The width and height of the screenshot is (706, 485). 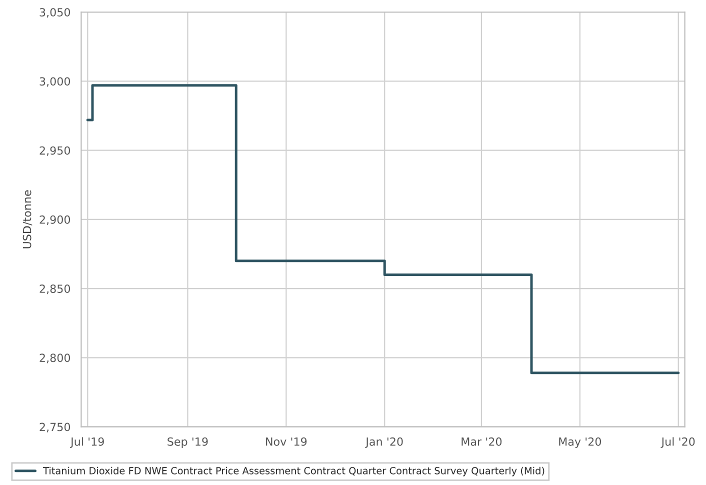 I want to click on y-tick-label: 2,800, so click(x=55, y=359).